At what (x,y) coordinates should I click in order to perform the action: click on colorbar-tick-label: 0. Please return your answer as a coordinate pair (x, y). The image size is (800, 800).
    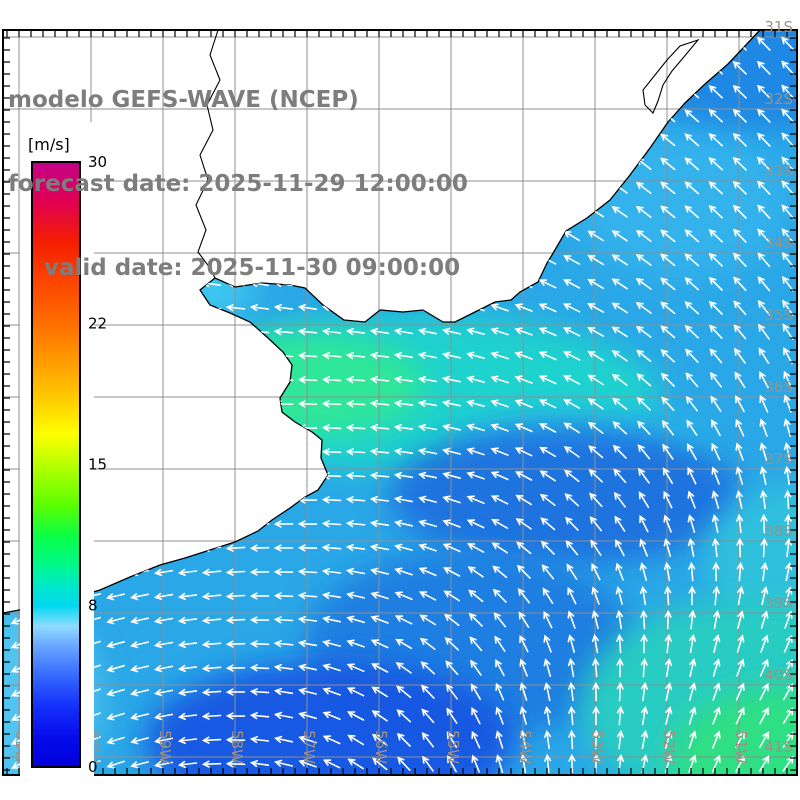
    Looking at the image, I should click on (93, 767).